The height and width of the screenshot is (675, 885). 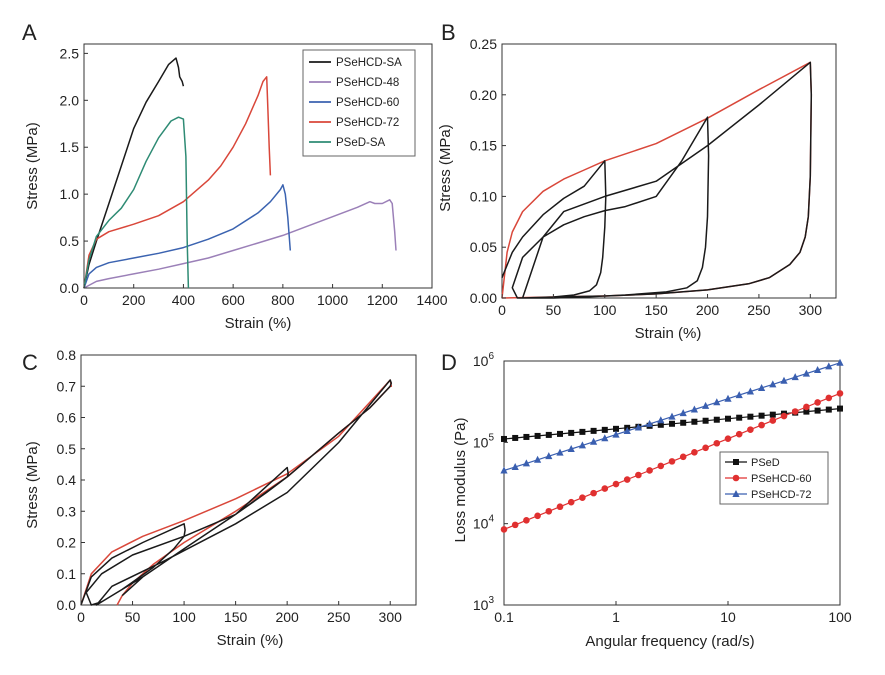 I want to click on panel-d-legend: PSeD PSeHCD-60 PSeHCD-72, so click(x=774, y=478).